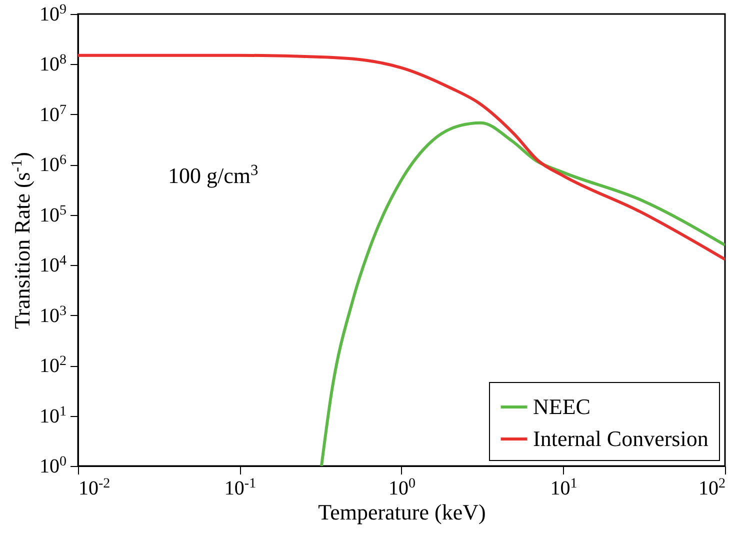  What do you see at coordinates (53, 164) in the screenshot?
I see `y-tick-label: 10$^{6}$` at bounding box center [53, 164].